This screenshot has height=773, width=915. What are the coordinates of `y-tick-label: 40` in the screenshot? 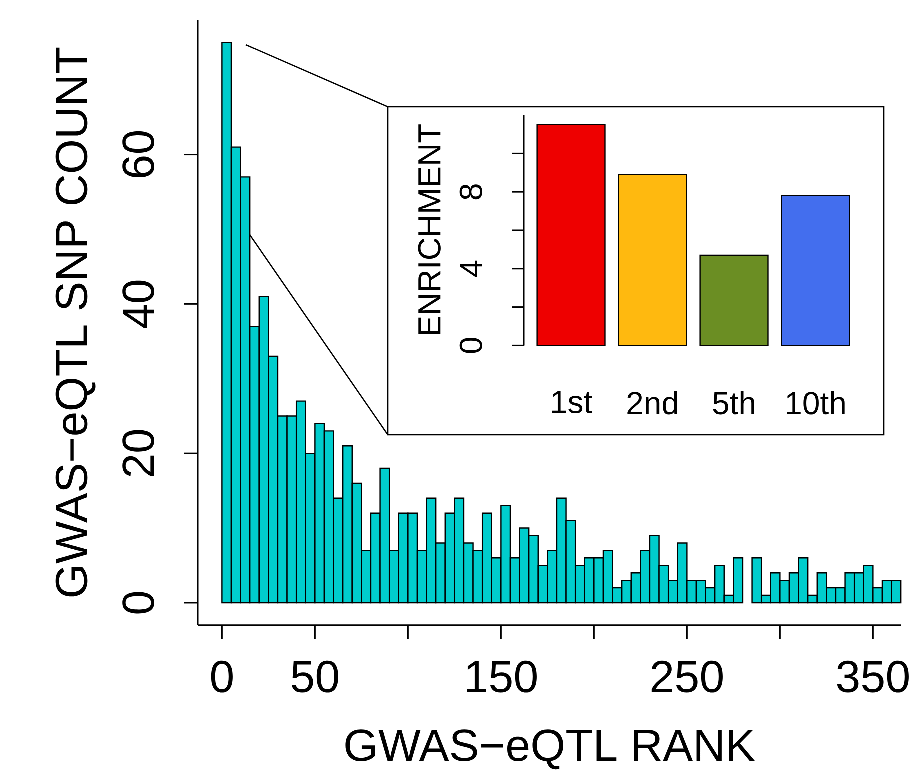 It's located at (138, 304).